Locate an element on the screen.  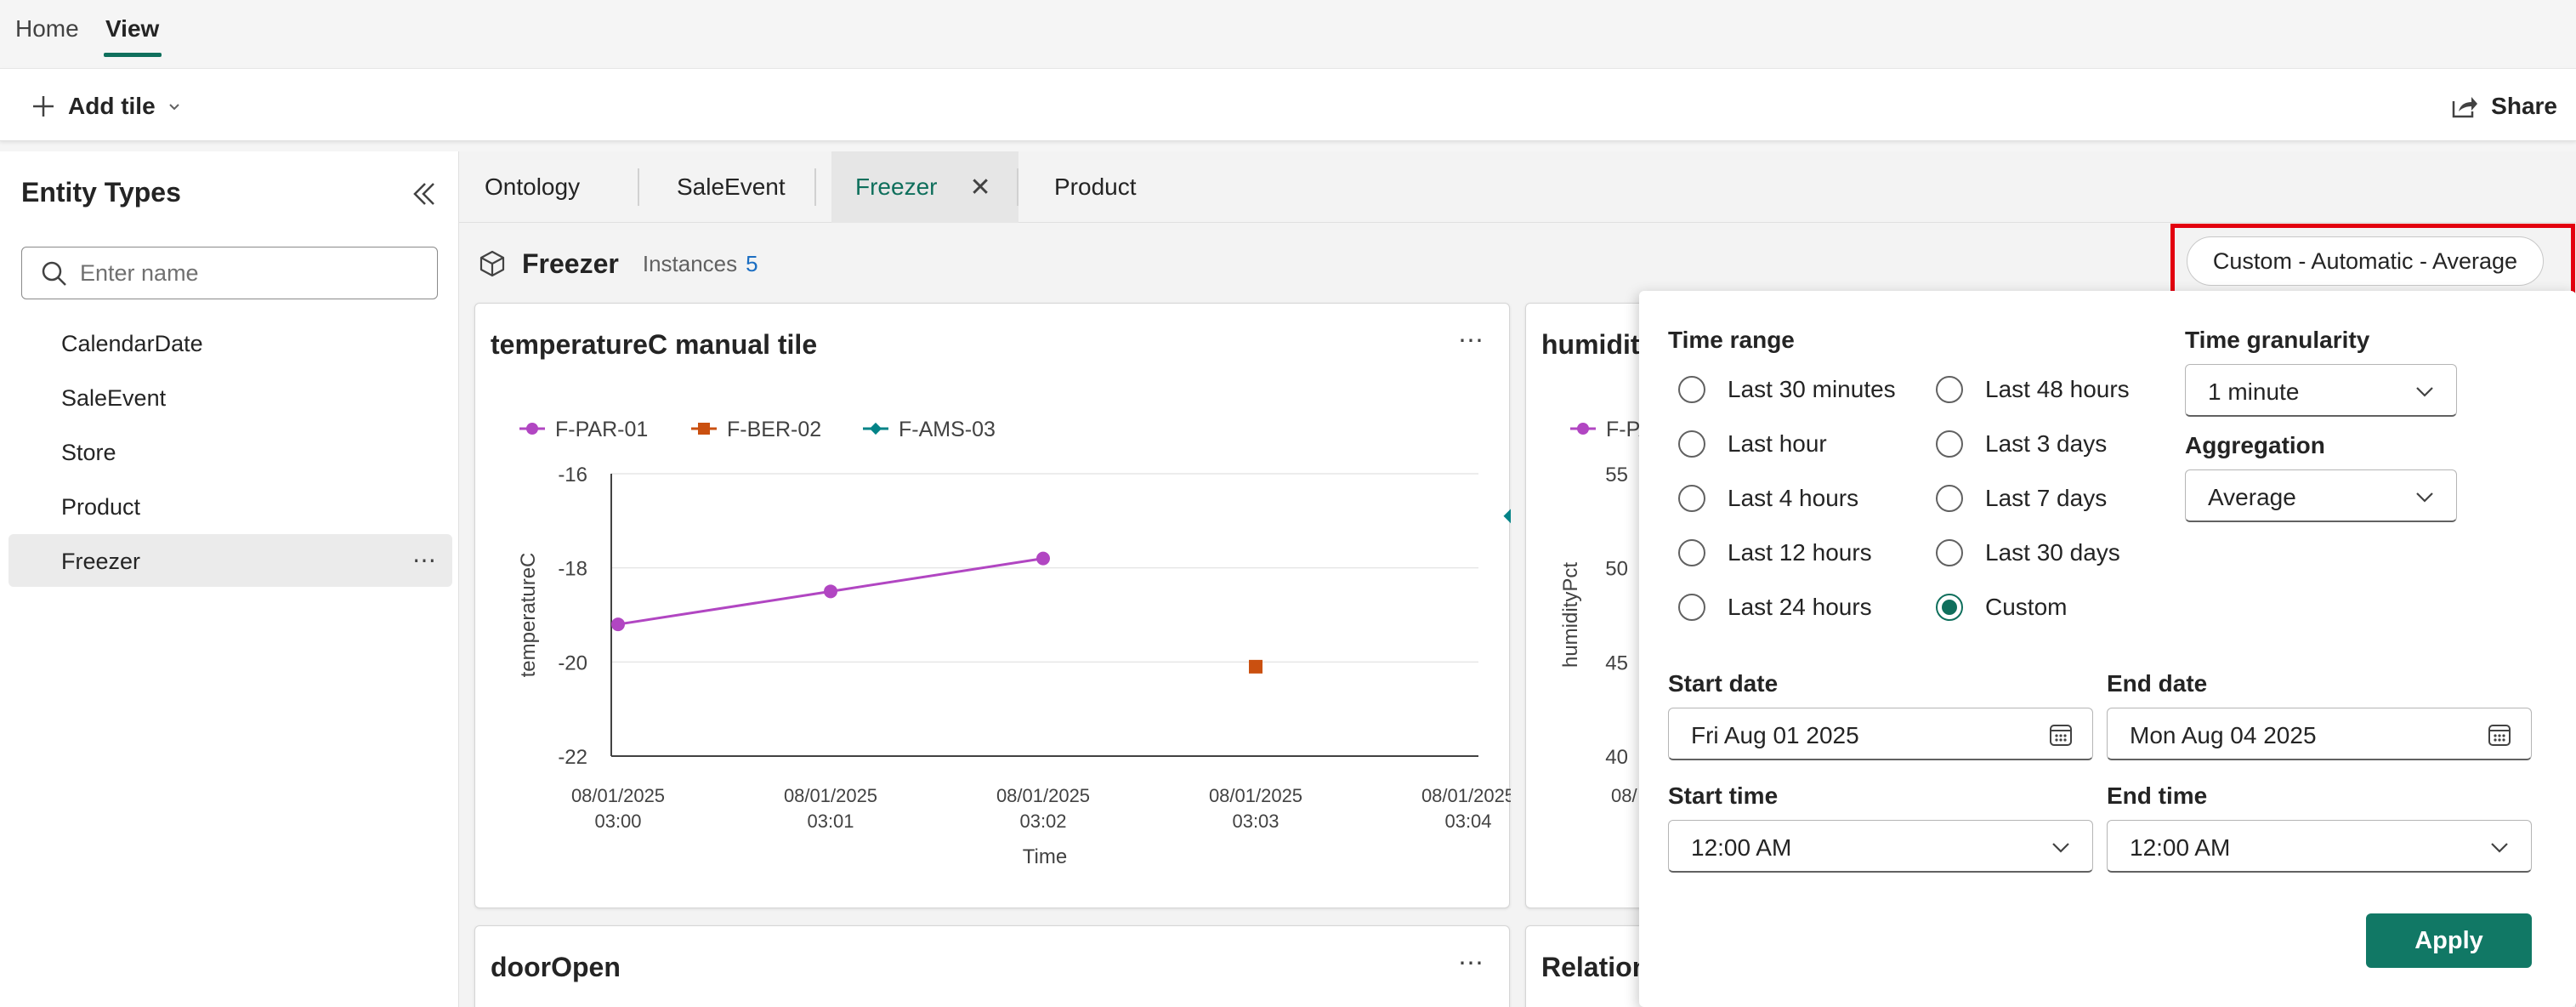
entity-item-store: Store is located at coordinates (231, 451).